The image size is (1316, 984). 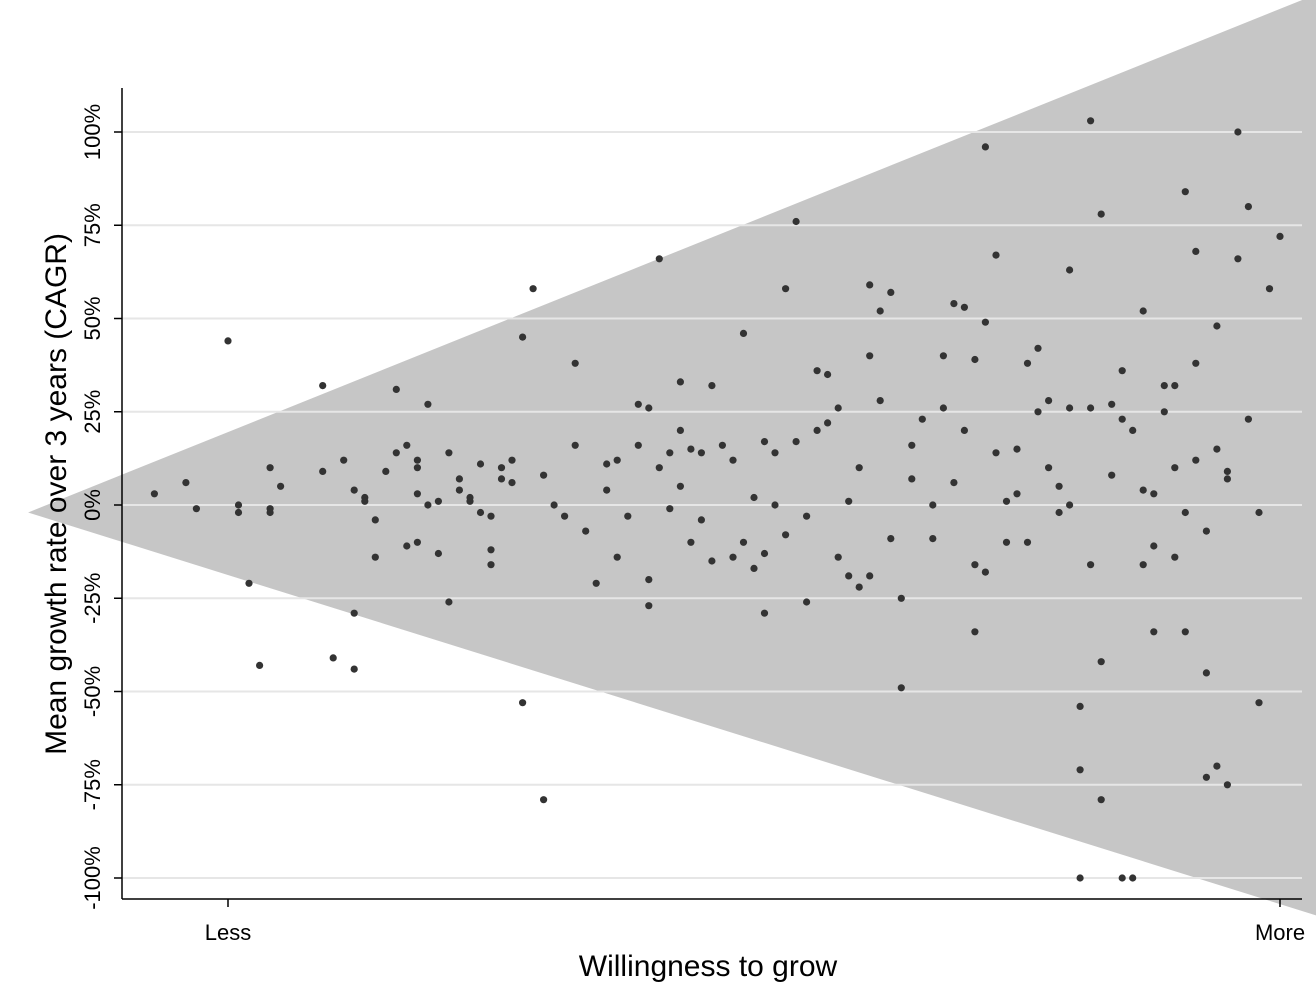 I want to click on y-tick-label: 50%, so click(x=92, y=318).